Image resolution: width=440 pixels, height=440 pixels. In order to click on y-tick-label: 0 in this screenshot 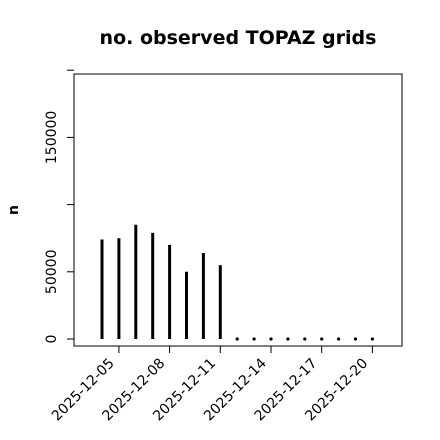, I will do `click(52, 339)`.